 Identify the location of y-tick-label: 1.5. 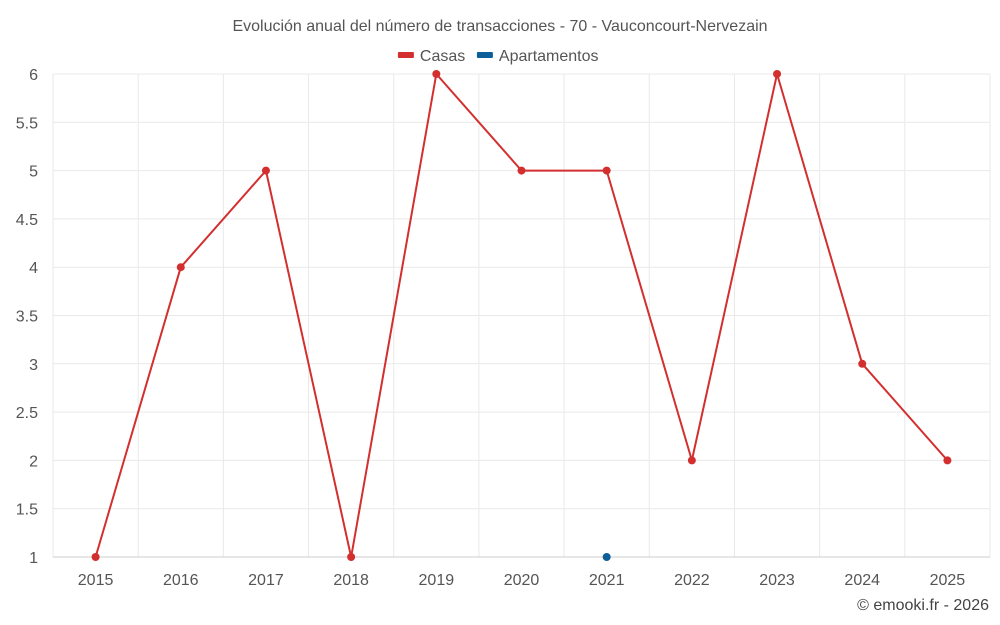
(27, 510).